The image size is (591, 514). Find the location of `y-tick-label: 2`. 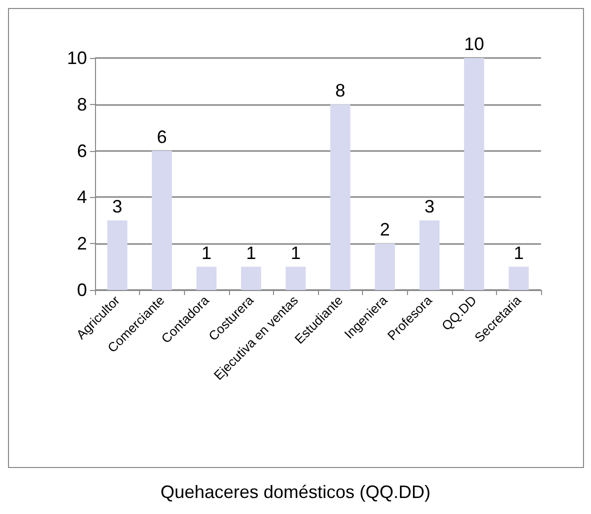

y-tick-label: 2 is located at coordinates (81, 244).